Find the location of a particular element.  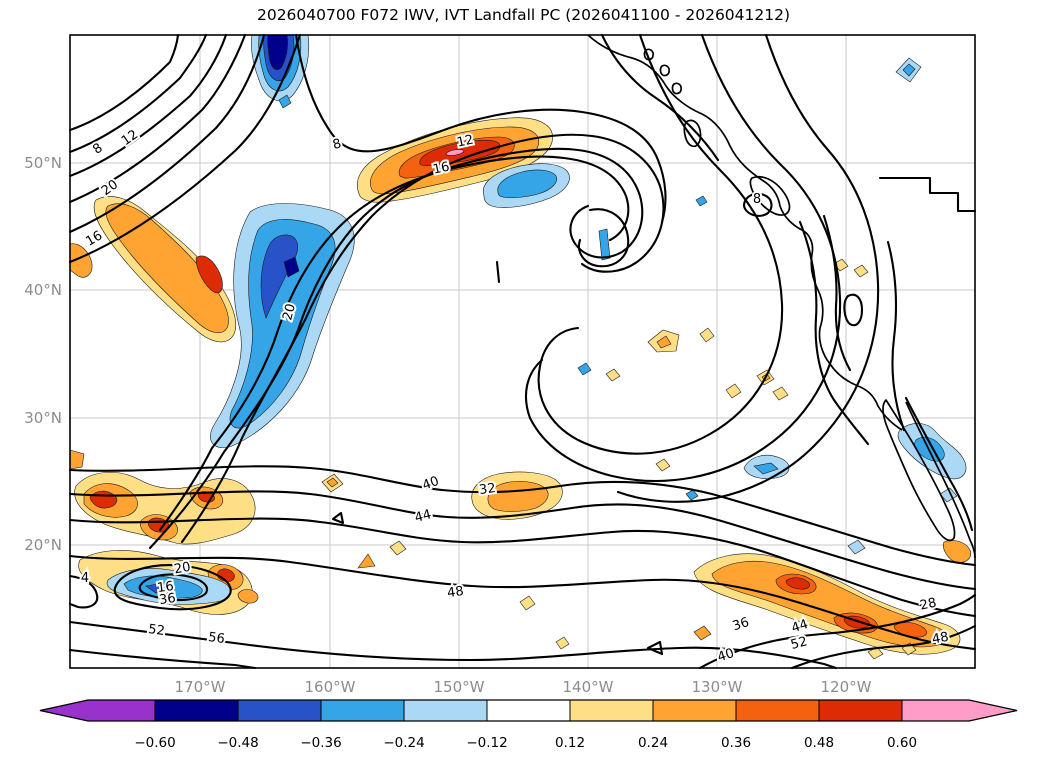

island-vancouver is located at coordinates (770, 195).